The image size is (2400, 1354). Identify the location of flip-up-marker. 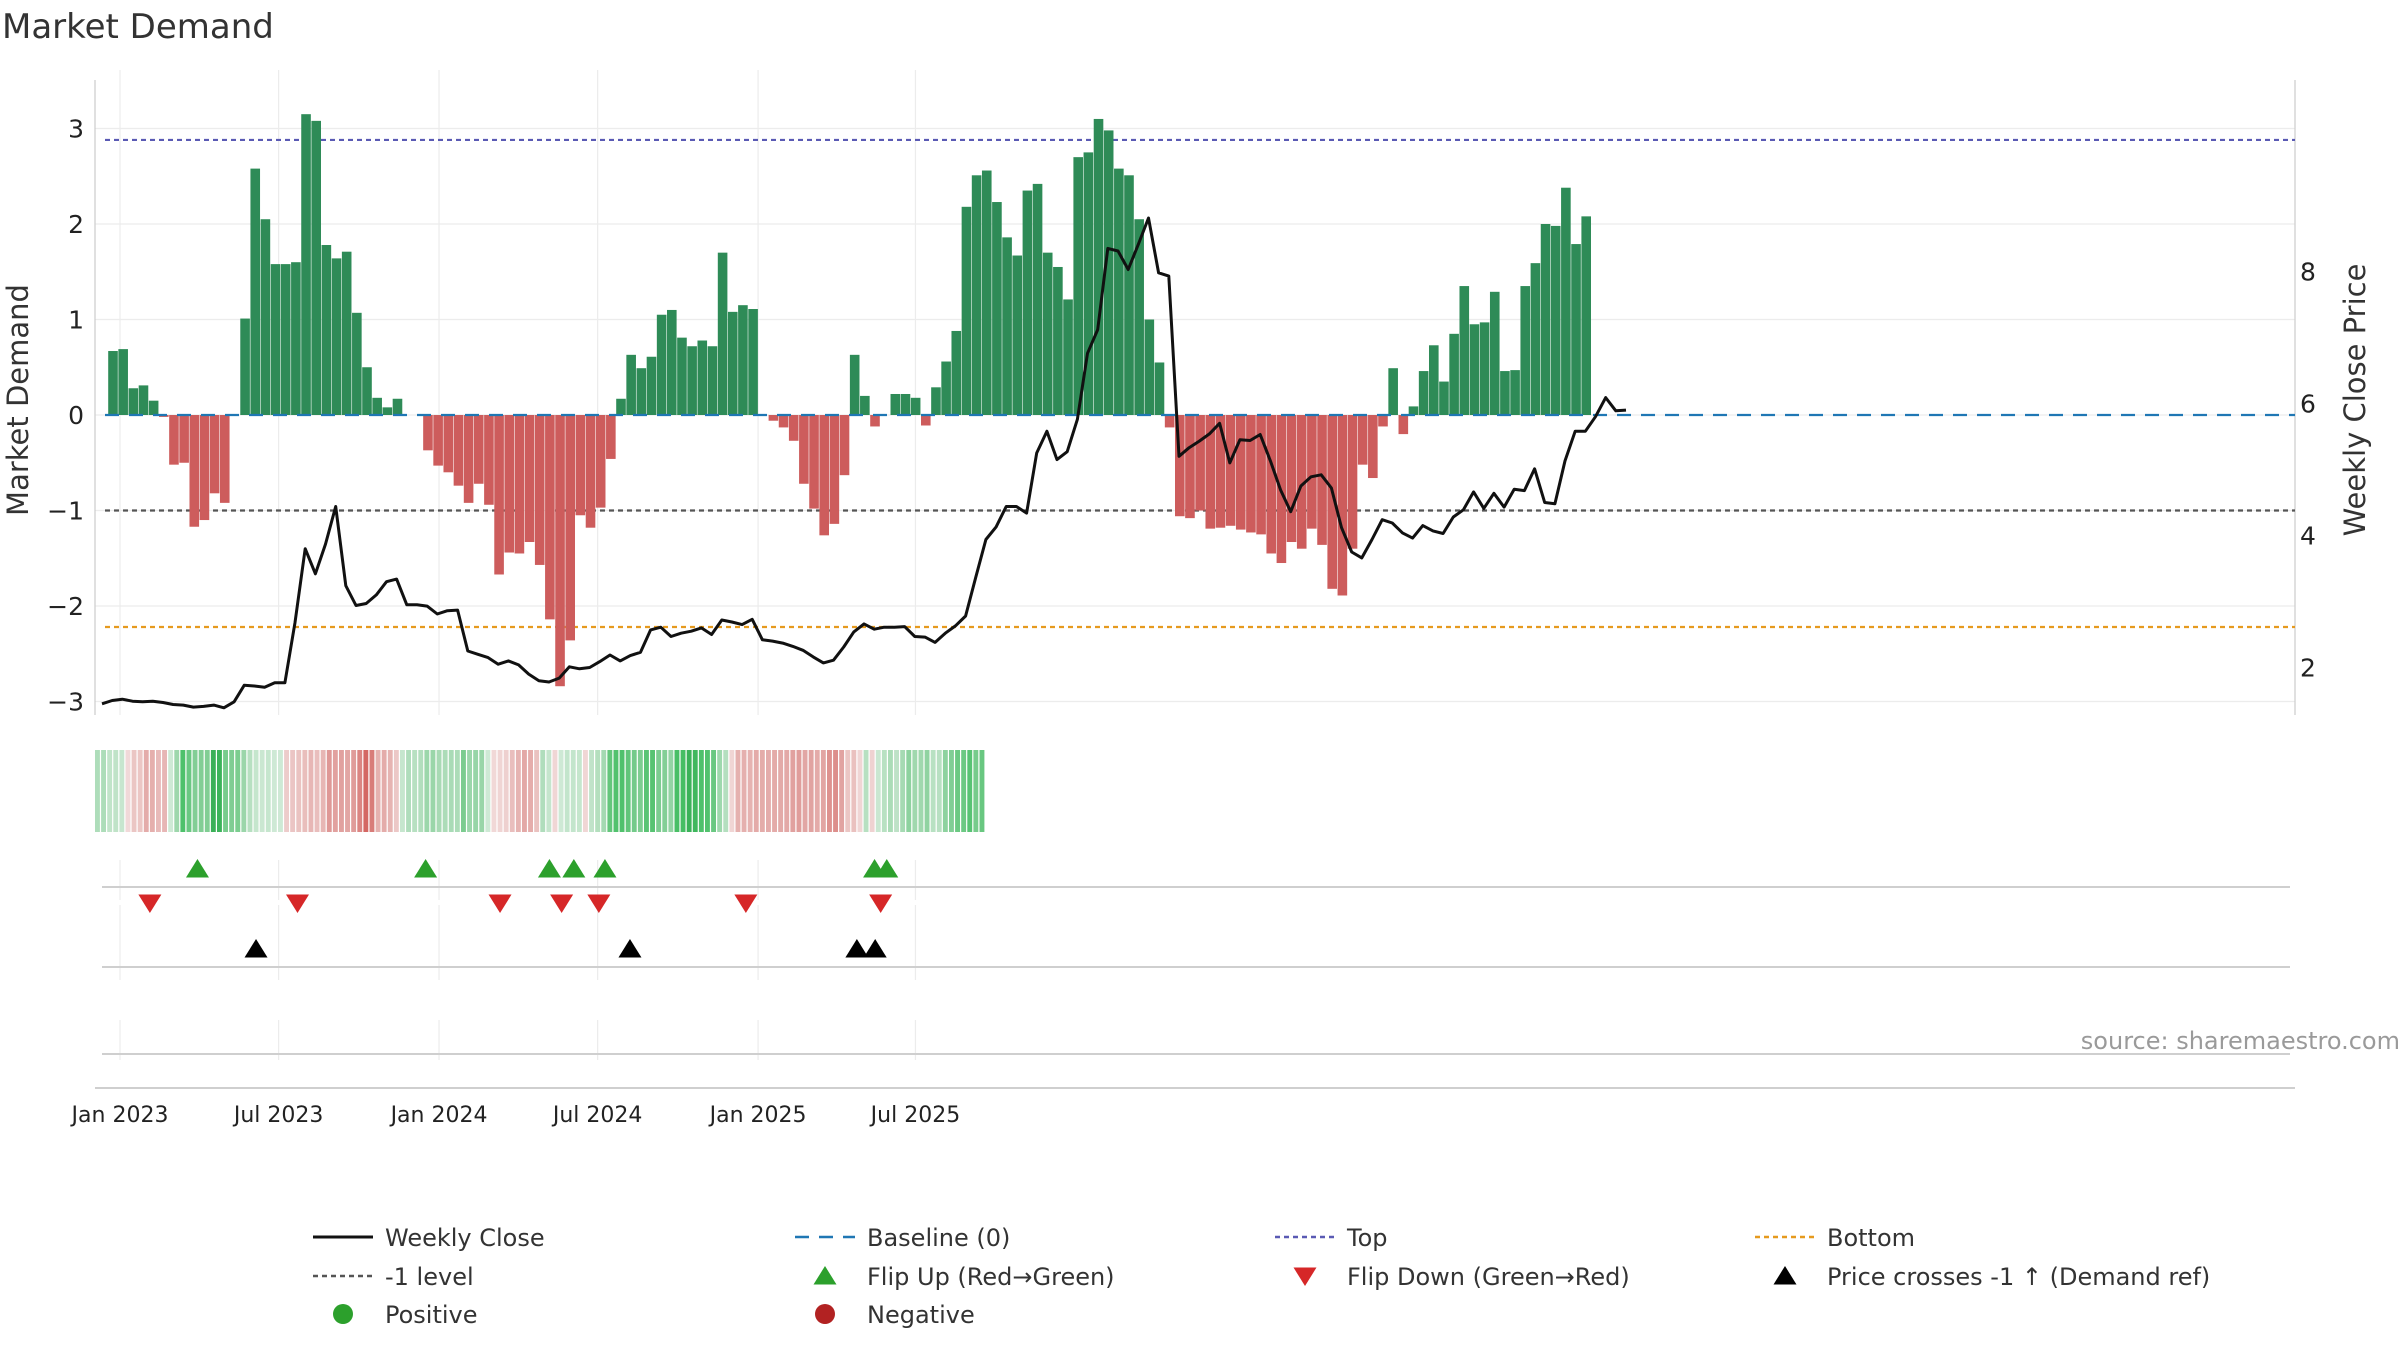
(574, 868).